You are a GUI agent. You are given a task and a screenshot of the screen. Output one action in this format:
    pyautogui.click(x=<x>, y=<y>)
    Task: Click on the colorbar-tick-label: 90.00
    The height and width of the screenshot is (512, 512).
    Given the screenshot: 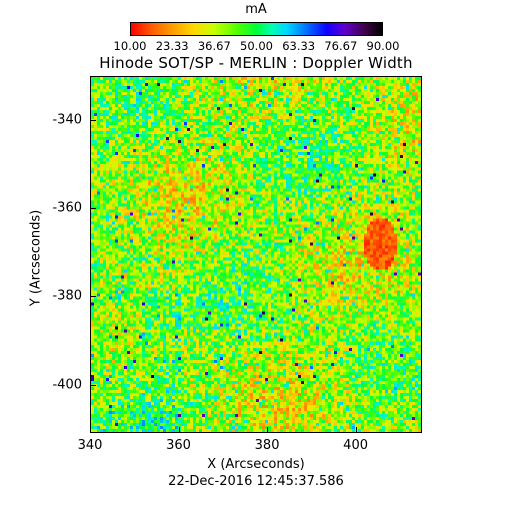 What is the action you would take?
    pyautogui.click(x=383, y=46)
    